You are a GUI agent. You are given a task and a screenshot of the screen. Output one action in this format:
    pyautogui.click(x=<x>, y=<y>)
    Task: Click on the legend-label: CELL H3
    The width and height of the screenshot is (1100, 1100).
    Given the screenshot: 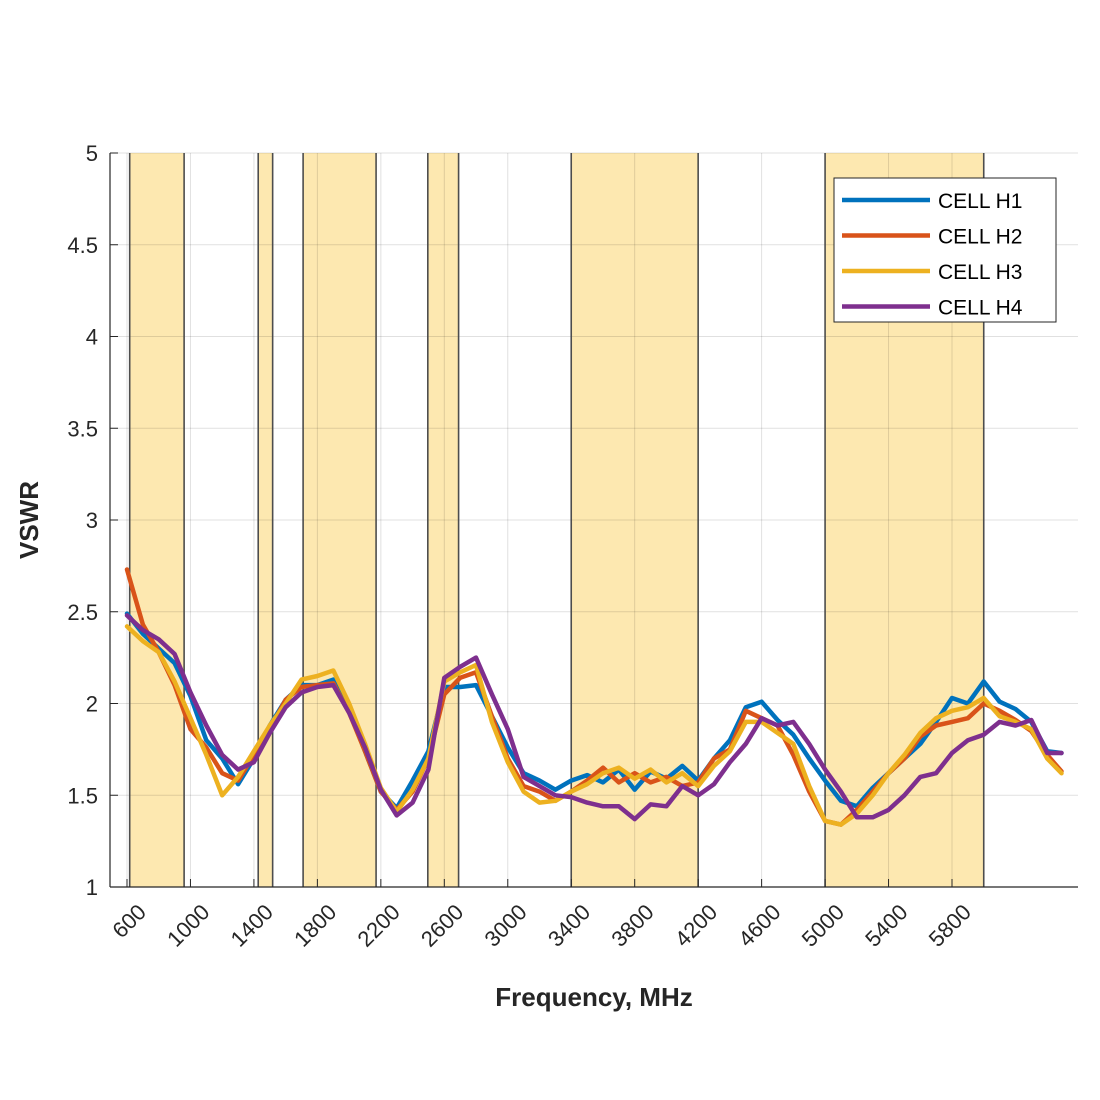 What is the action you would take?
    pyautogui.click(x=980, y=272)
    